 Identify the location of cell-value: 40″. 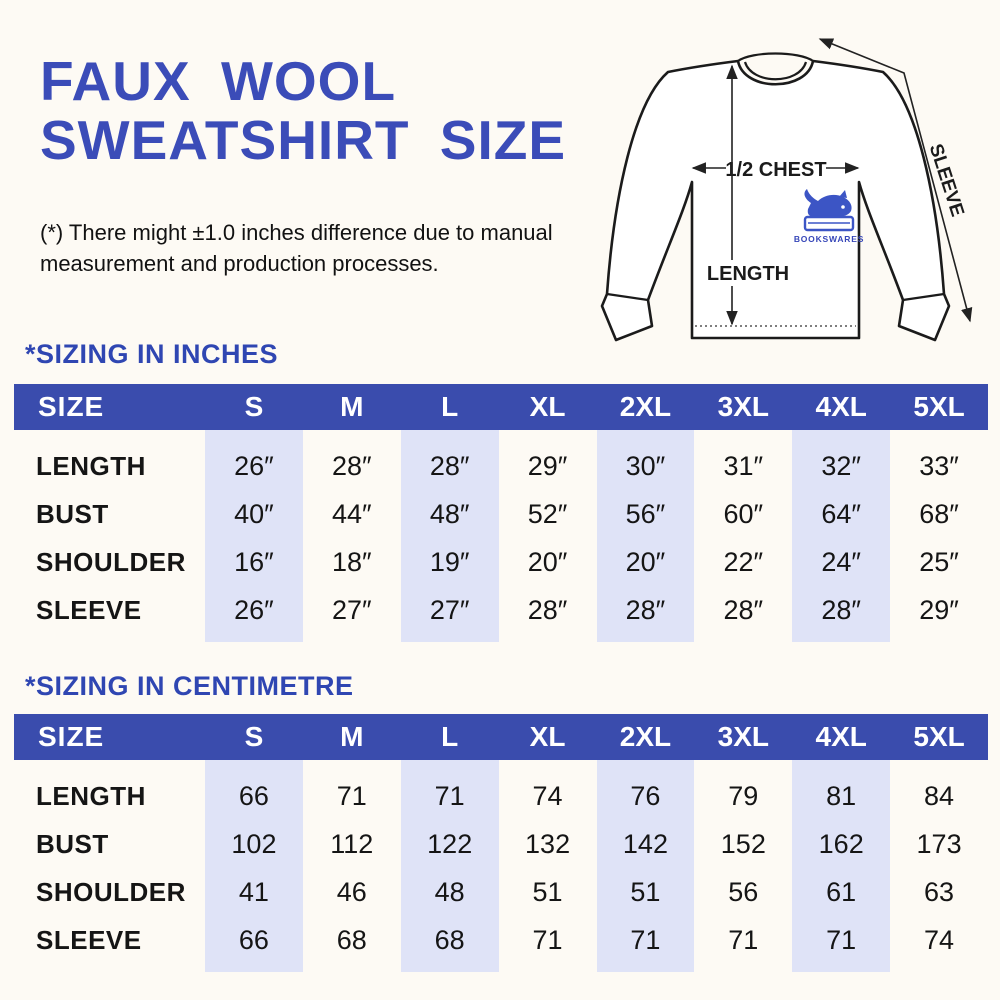
(254, 513).